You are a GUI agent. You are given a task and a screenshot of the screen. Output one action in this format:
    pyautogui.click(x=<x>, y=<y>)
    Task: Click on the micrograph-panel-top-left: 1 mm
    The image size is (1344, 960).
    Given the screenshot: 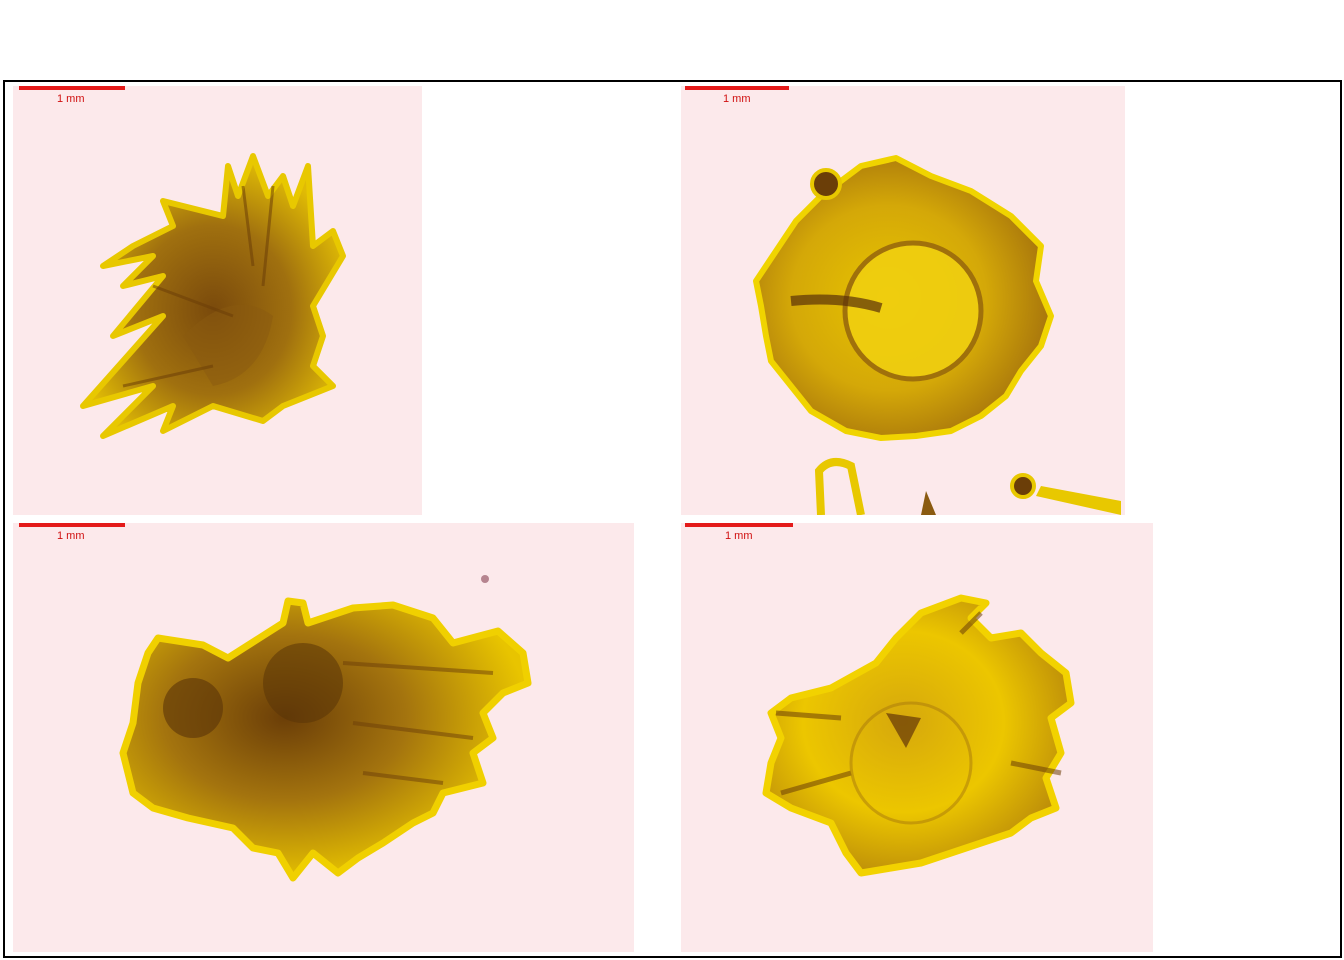 What is the action you would take?
    pyautogui.click(x=217, y=300)
    